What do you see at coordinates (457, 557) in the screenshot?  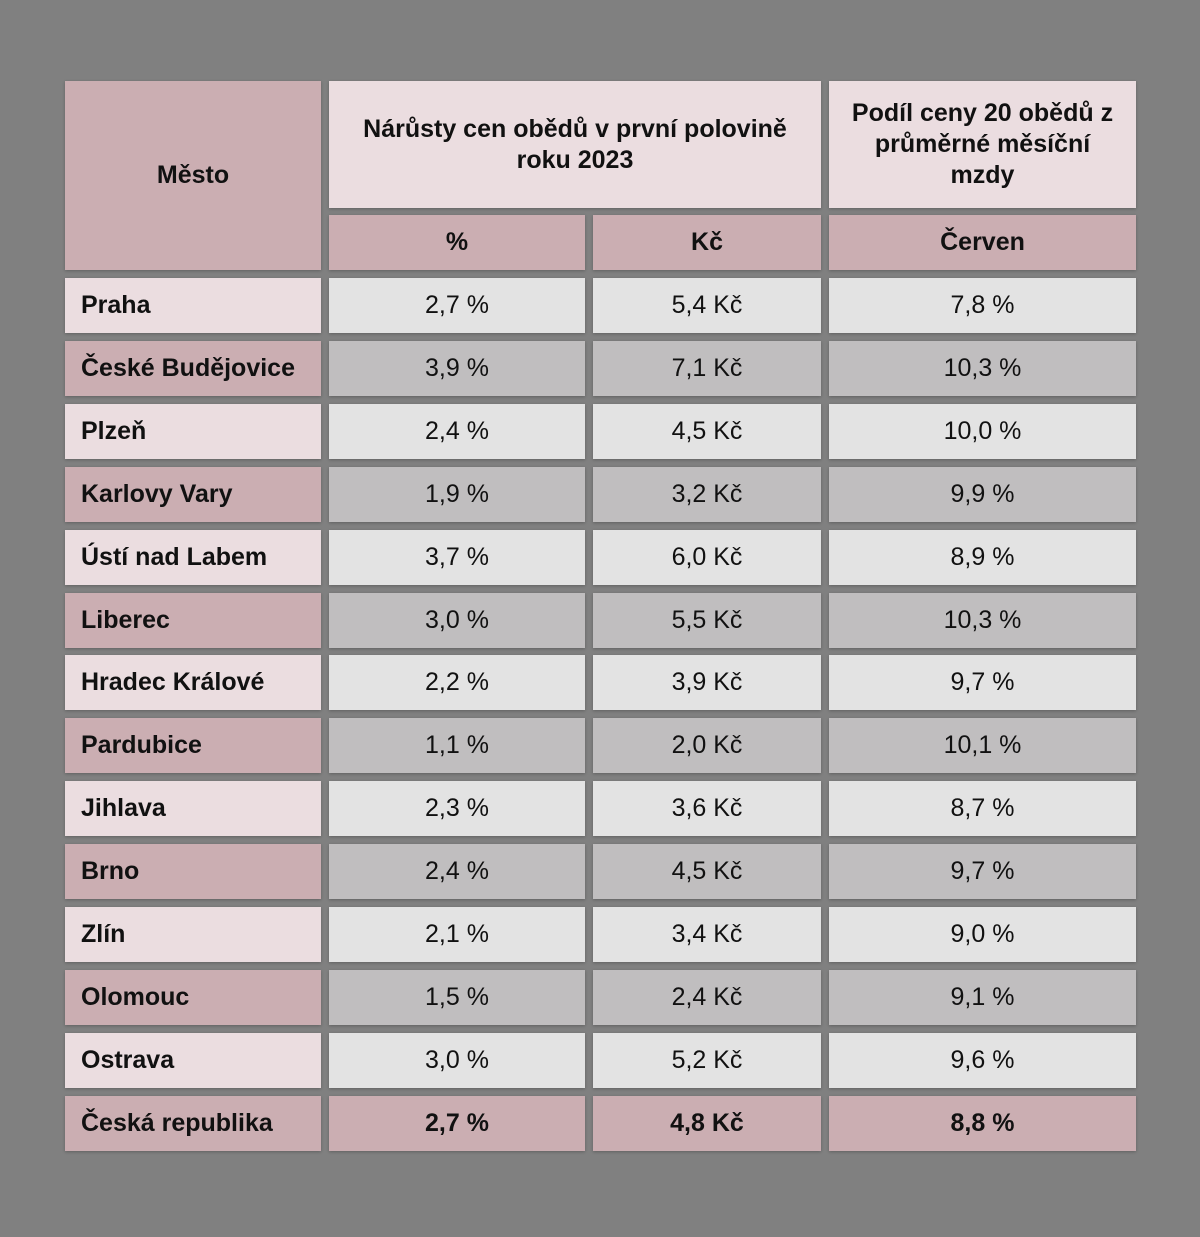 I see `row-percent: 3,7 %` at bounding box center [457, 557].